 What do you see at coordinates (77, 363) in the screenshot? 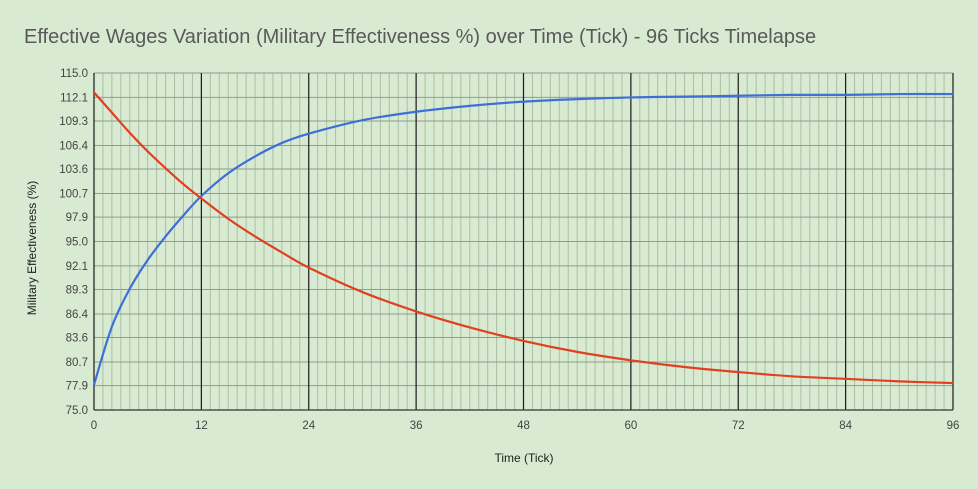
I see `y-tick-label: 80.7` at bounding box center [77, 363].